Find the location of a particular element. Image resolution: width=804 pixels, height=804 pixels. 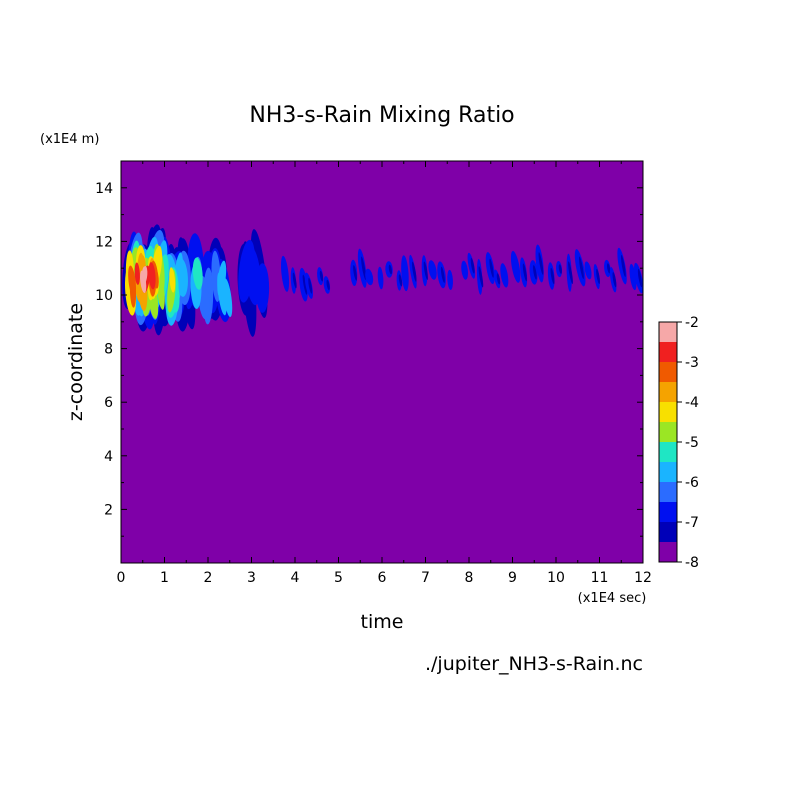

colorbar-label: -7 is located at coordinates (692, 523).